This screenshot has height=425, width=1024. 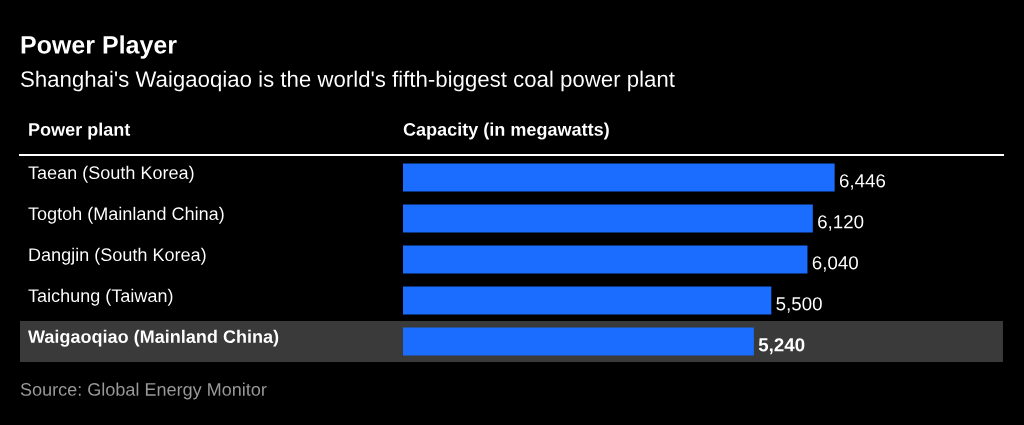 What do you see at coordinates (153, 338) in the screenshot?
I see `y-tick-label: Waigaoqiao (Mainland China)` at bounding box center [153, 338].